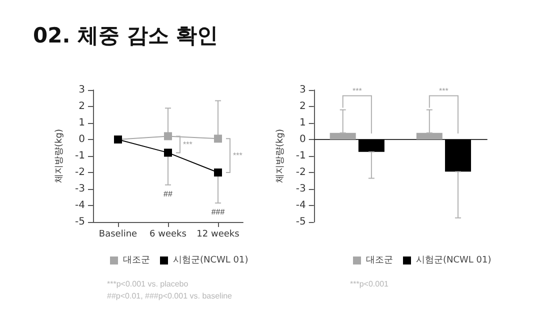  What do you see at coordinates (168, 193) in the screenshot?
I see `annotation: ##` at bounding box center [168, 193].